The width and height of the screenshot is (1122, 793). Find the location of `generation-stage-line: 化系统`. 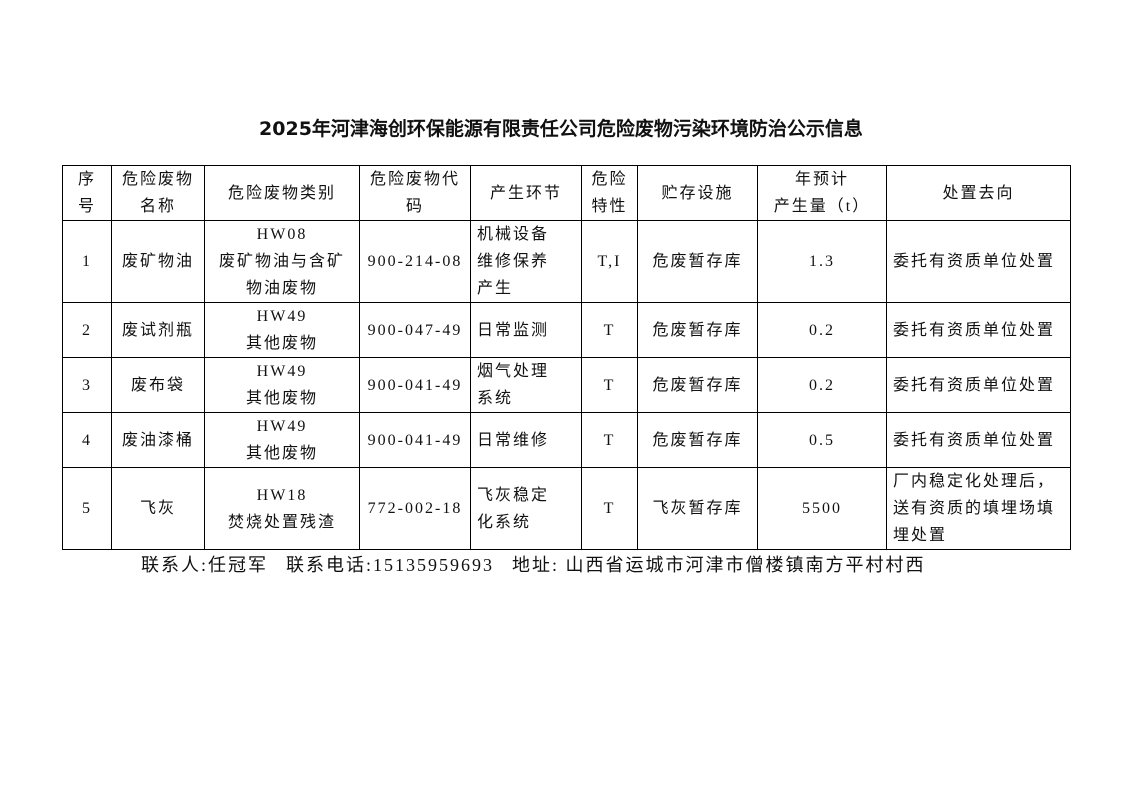

generation-stage-line: 化系统 is located at coordinates (504, 522).